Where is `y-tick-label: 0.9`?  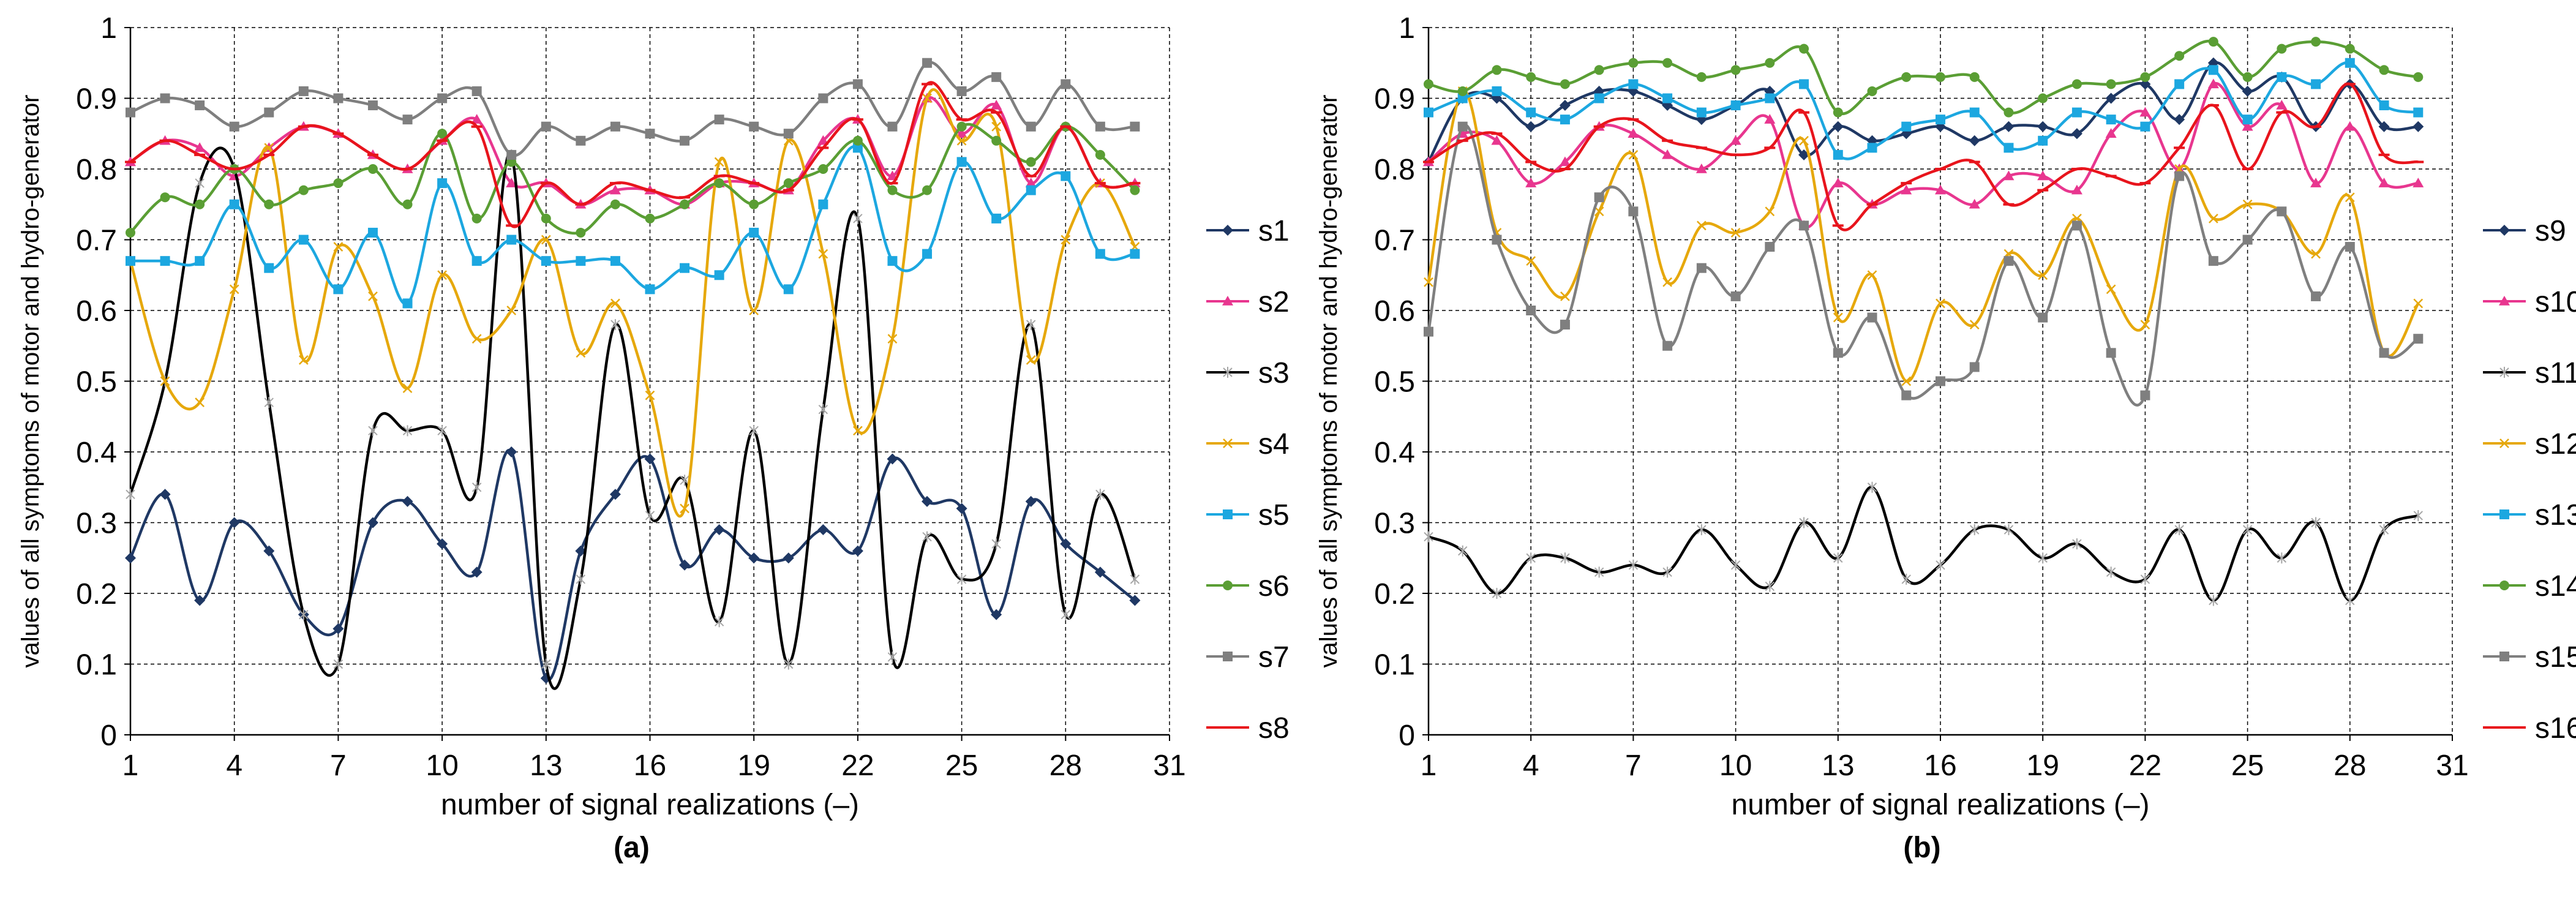 y-tick-label: 0.9 is located at coordinates (1394, 100).